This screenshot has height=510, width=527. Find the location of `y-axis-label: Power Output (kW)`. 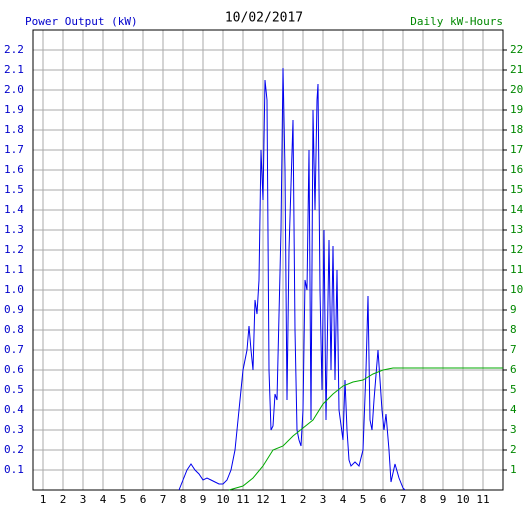

y-axis-label: Power Output (kW) is located at coordinates (81, 21).